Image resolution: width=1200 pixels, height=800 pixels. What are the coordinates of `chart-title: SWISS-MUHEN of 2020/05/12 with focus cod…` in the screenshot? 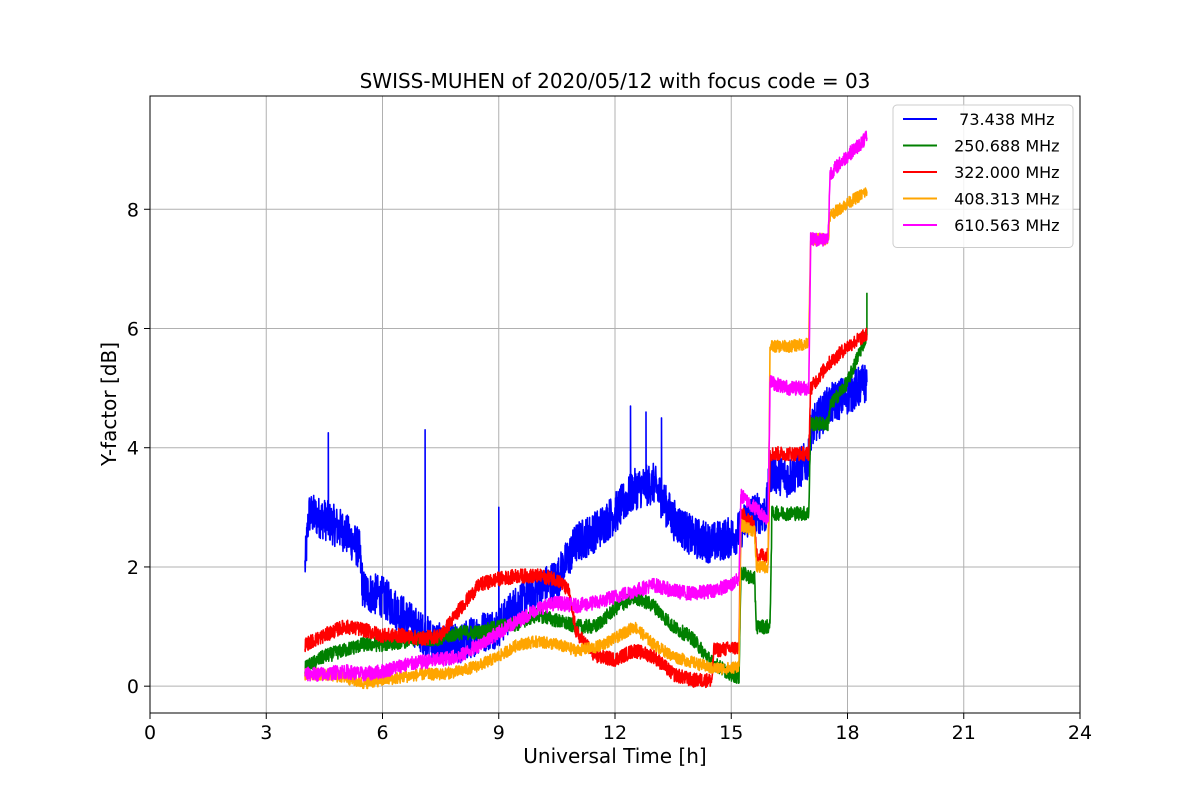 It's located at (615, 81).